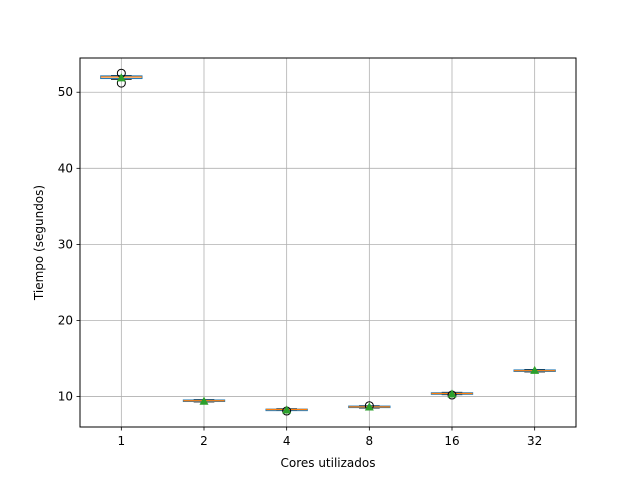  Describe the element at coordinates (65, 168) in the screenshot. I see `y-tick-label: 40` at that location.